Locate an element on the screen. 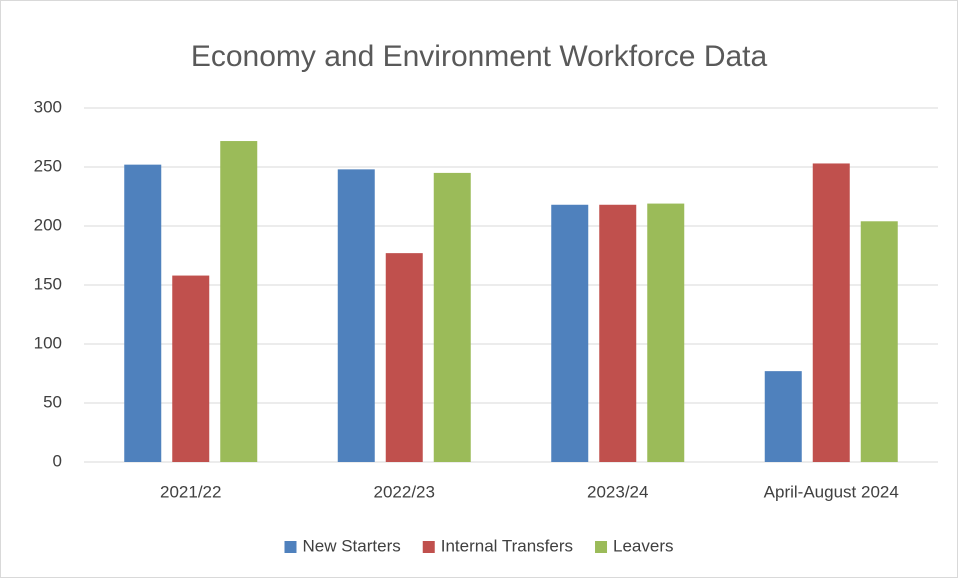 The width and height of the screenshot is (958, 578). x-tick-label: 2023/24 is located at coordinates (617, 491).